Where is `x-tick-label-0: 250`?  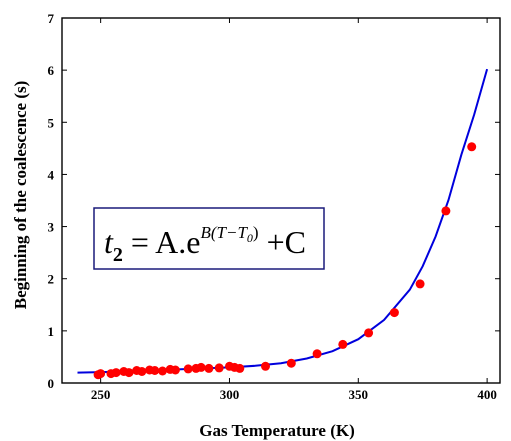 x-tick-label-0: 250 is located at coordinates (101, 394).